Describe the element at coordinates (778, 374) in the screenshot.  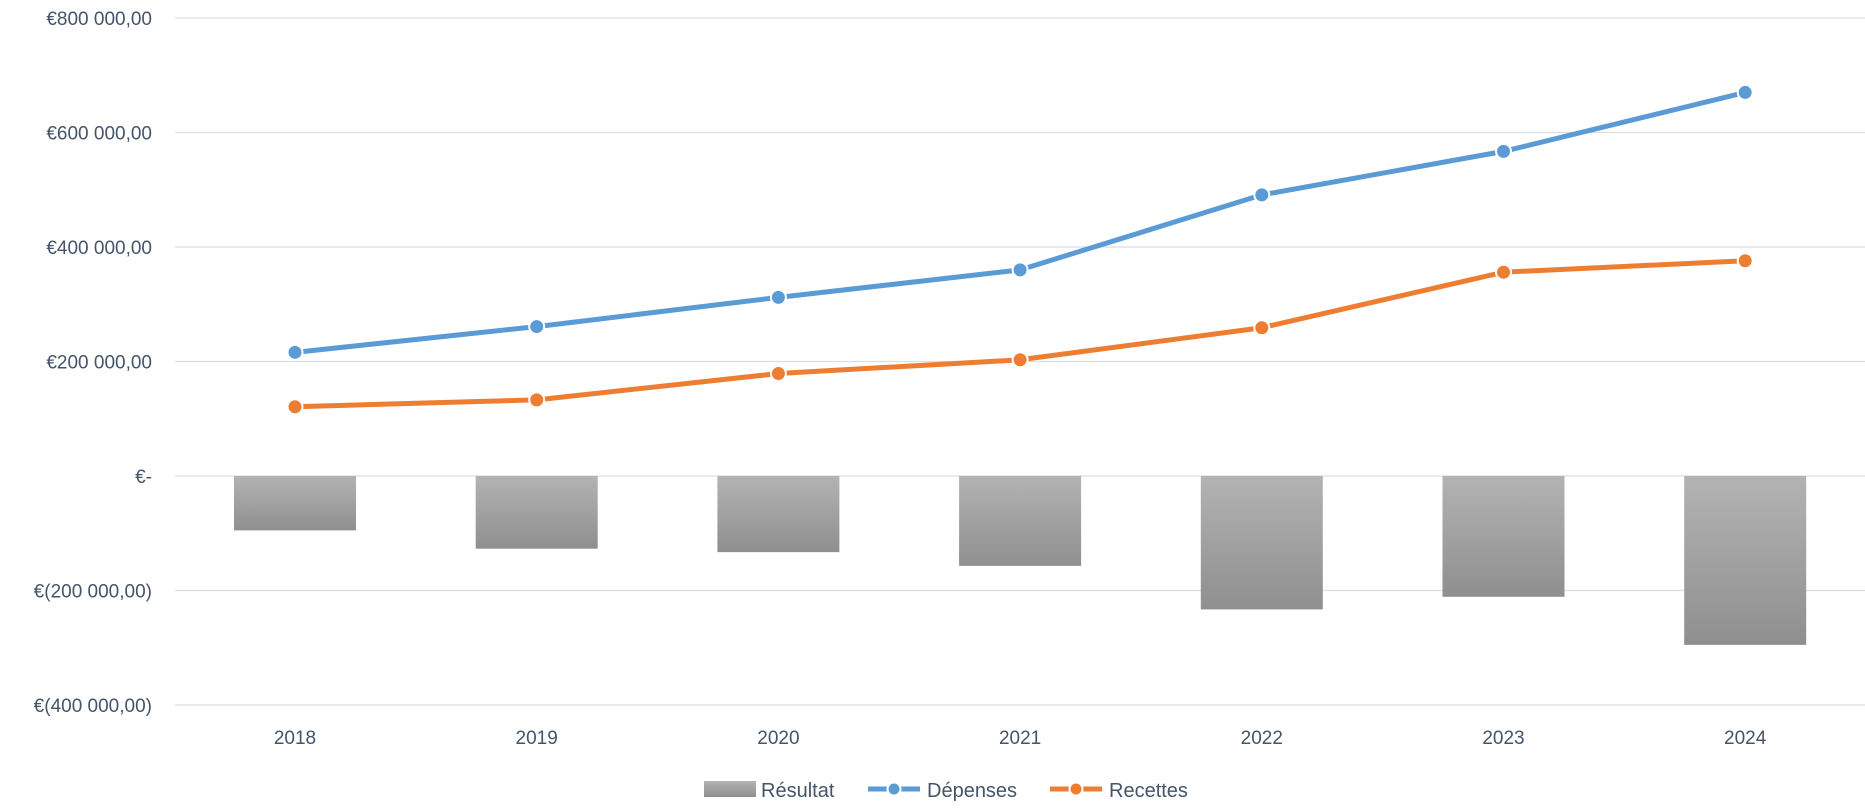
I see `point-recettes-2020` at that location.